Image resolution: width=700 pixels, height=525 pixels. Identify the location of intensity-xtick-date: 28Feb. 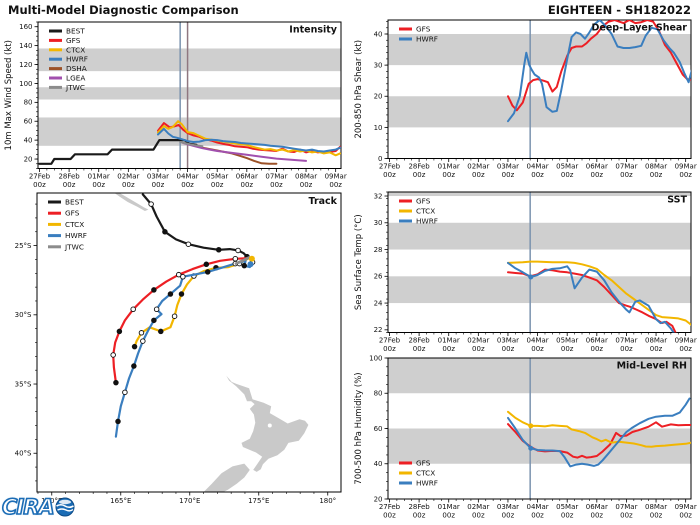
(69, 177).